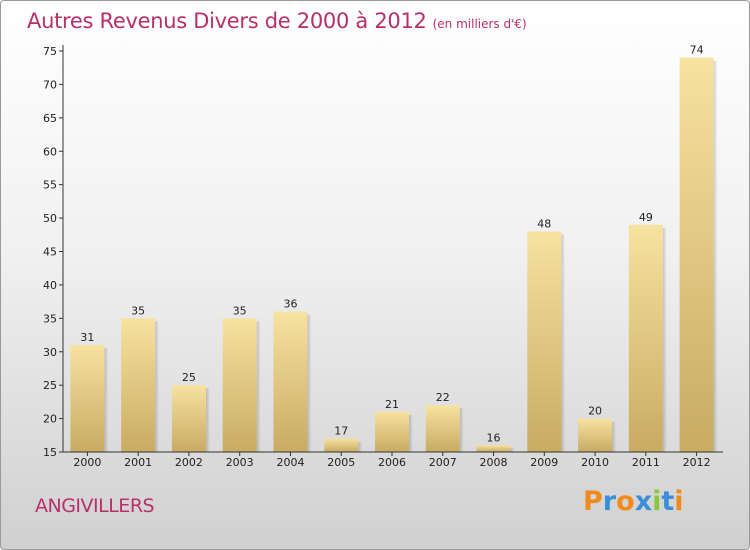 The height and width of the screenshot is (550, 750). What do you see at coordinates (697, 50) in the screenshot?
I see `value-label-2012: 74` at bounding box center [697, 50].